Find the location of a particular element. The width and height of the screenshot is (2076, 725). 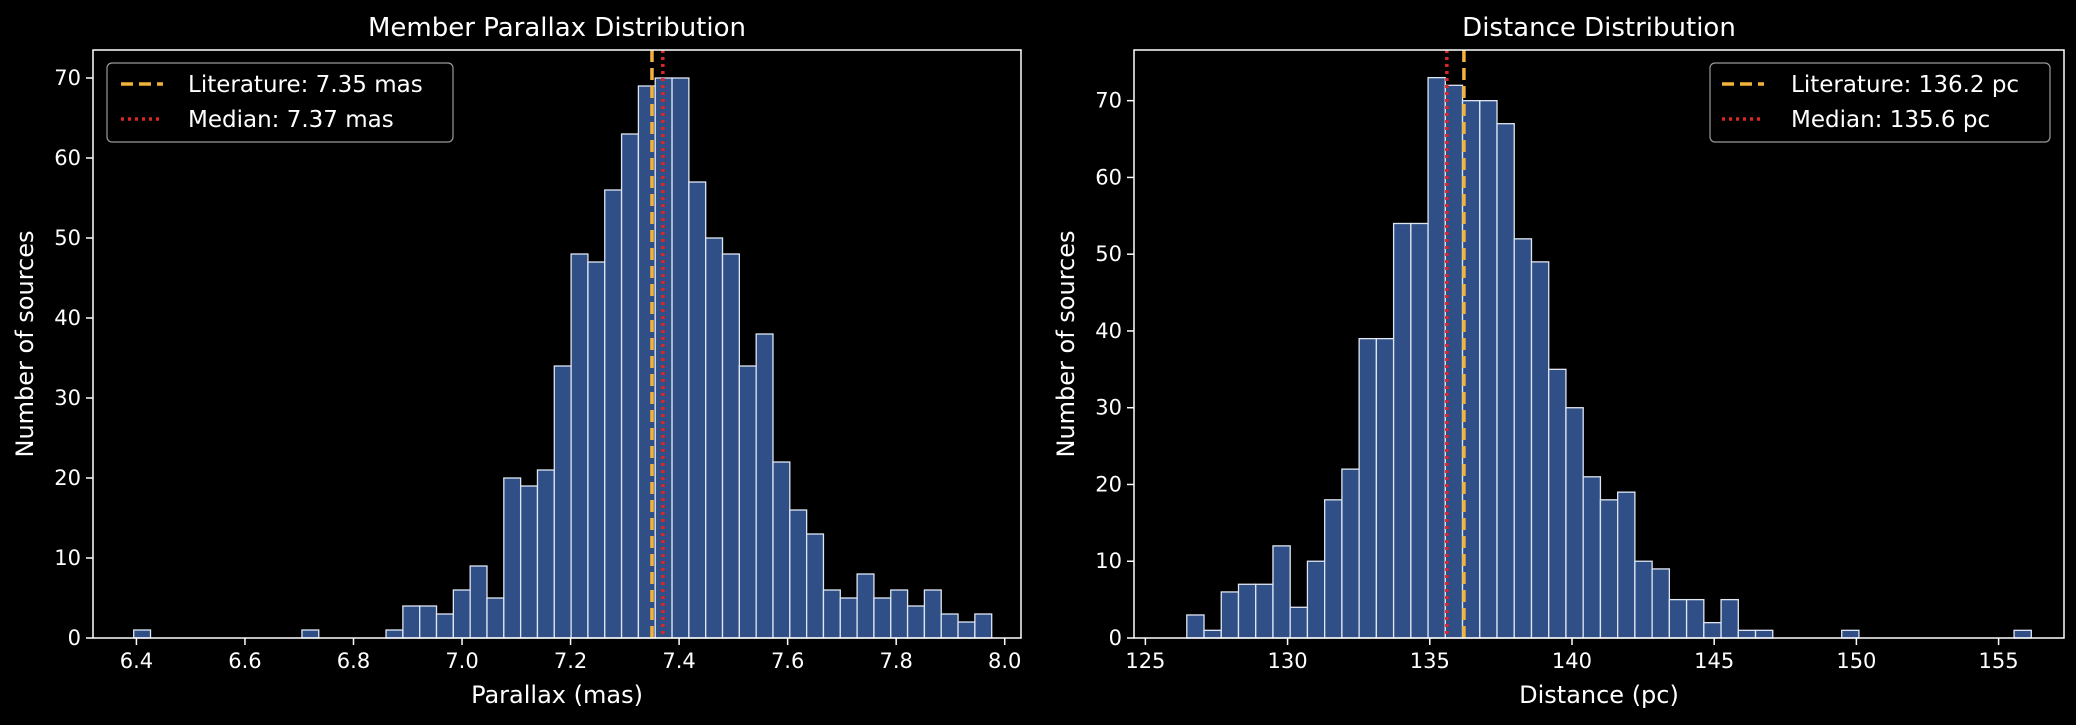

distance-x-axis-label: Distance (pc) is located at coordinates (1599, 695).